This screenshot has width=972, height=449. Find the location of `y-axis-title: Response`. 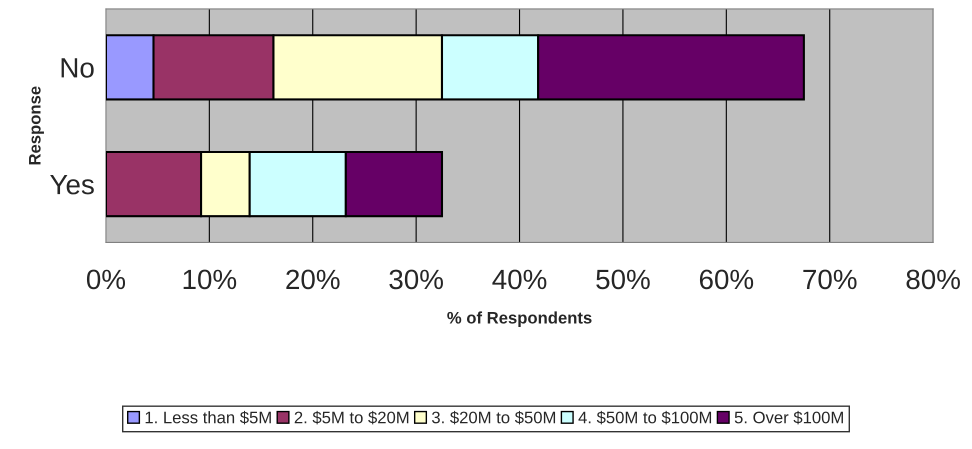

y-axis-title: Response is located at coordinates (36, 125).